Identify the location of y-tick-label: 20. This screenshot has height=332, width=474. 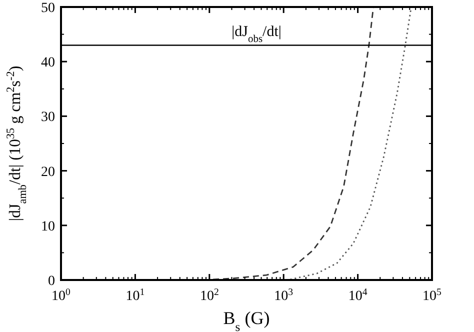
(48, 172).